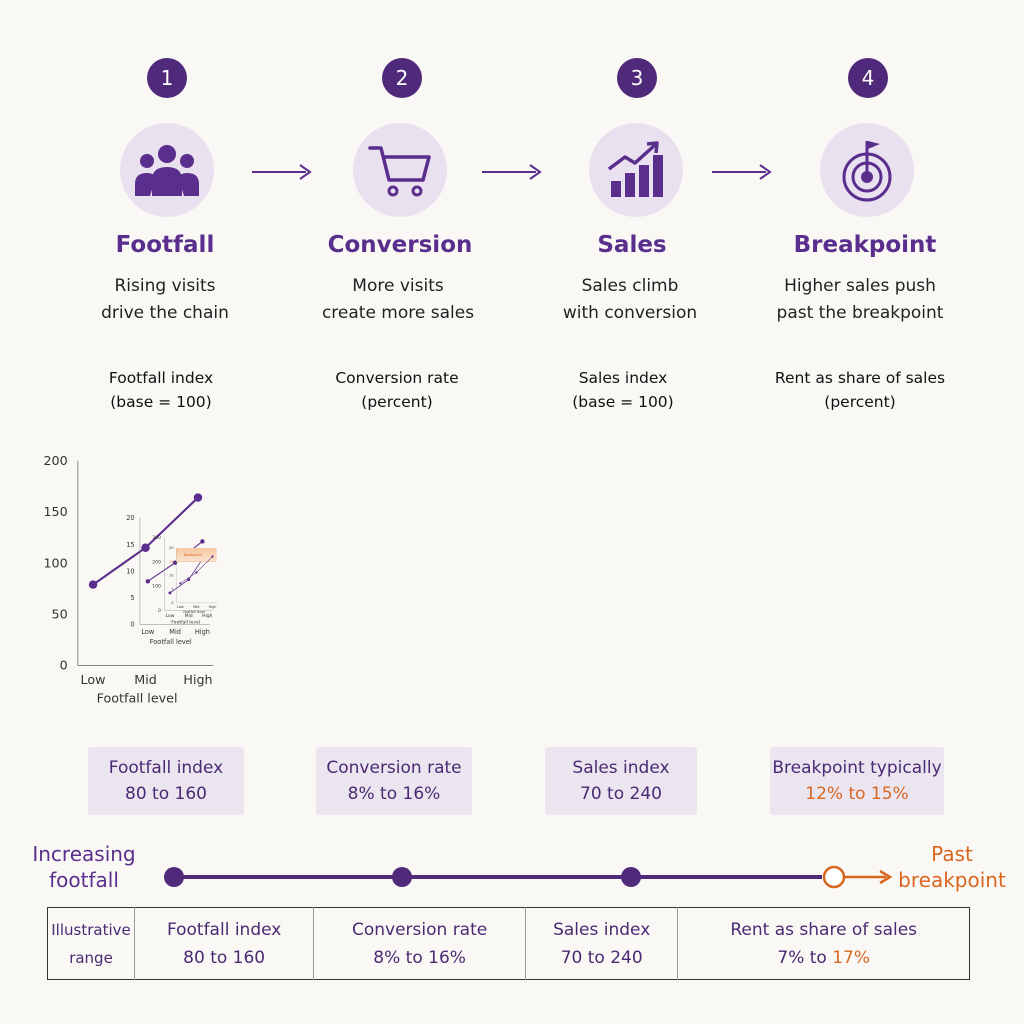 The image size is (1024, 1024). Describe the element at coordinates (398, 299) in the screenshot. I see `step-description: More visits create more sales` at that location.